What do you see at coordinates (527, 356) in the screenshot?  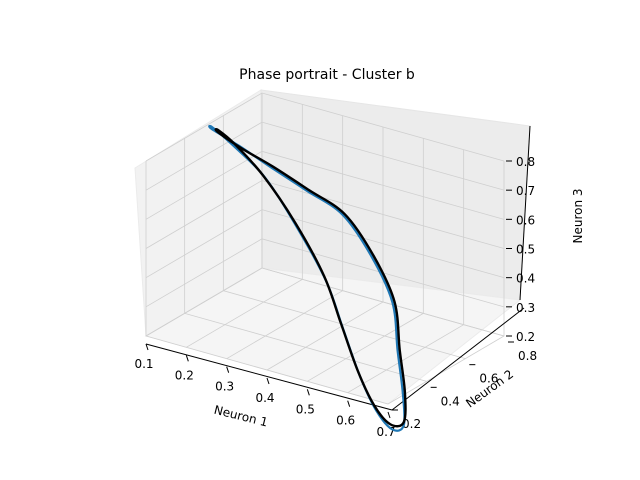 I see `y-tick-label: 0.8` at bounding box center [527, 356].